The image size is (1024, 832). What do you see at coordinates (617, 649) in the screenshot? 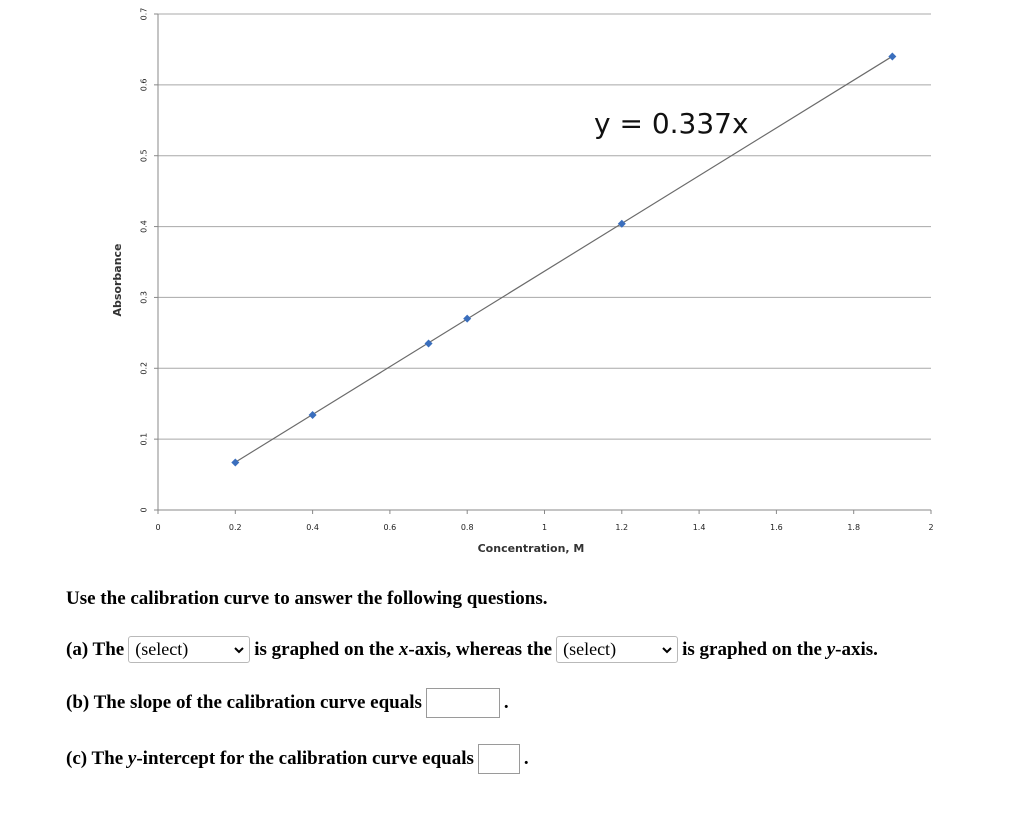
I see `y-axis-quantity-select: (select)` at bounding box center [617, 649].